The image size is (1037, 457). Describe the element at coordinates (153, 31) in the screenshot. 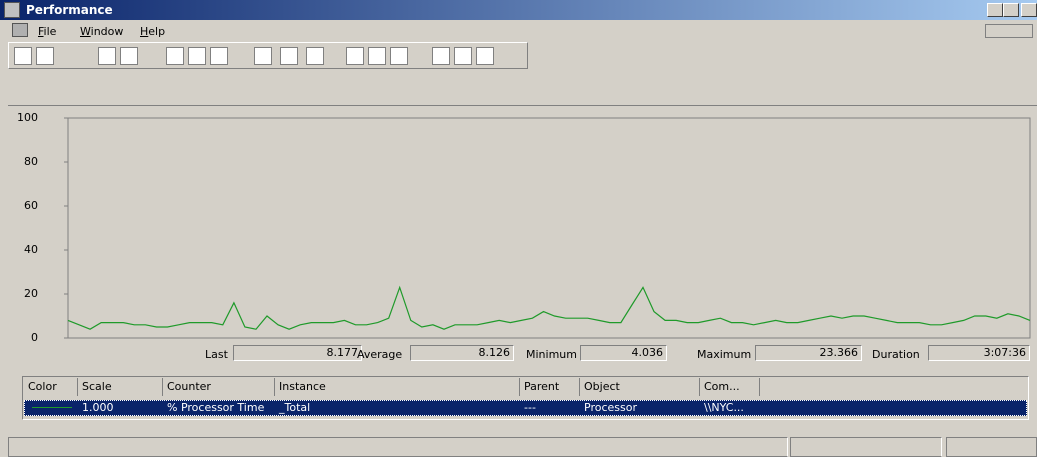

I see `menu-help: Help` at that location.